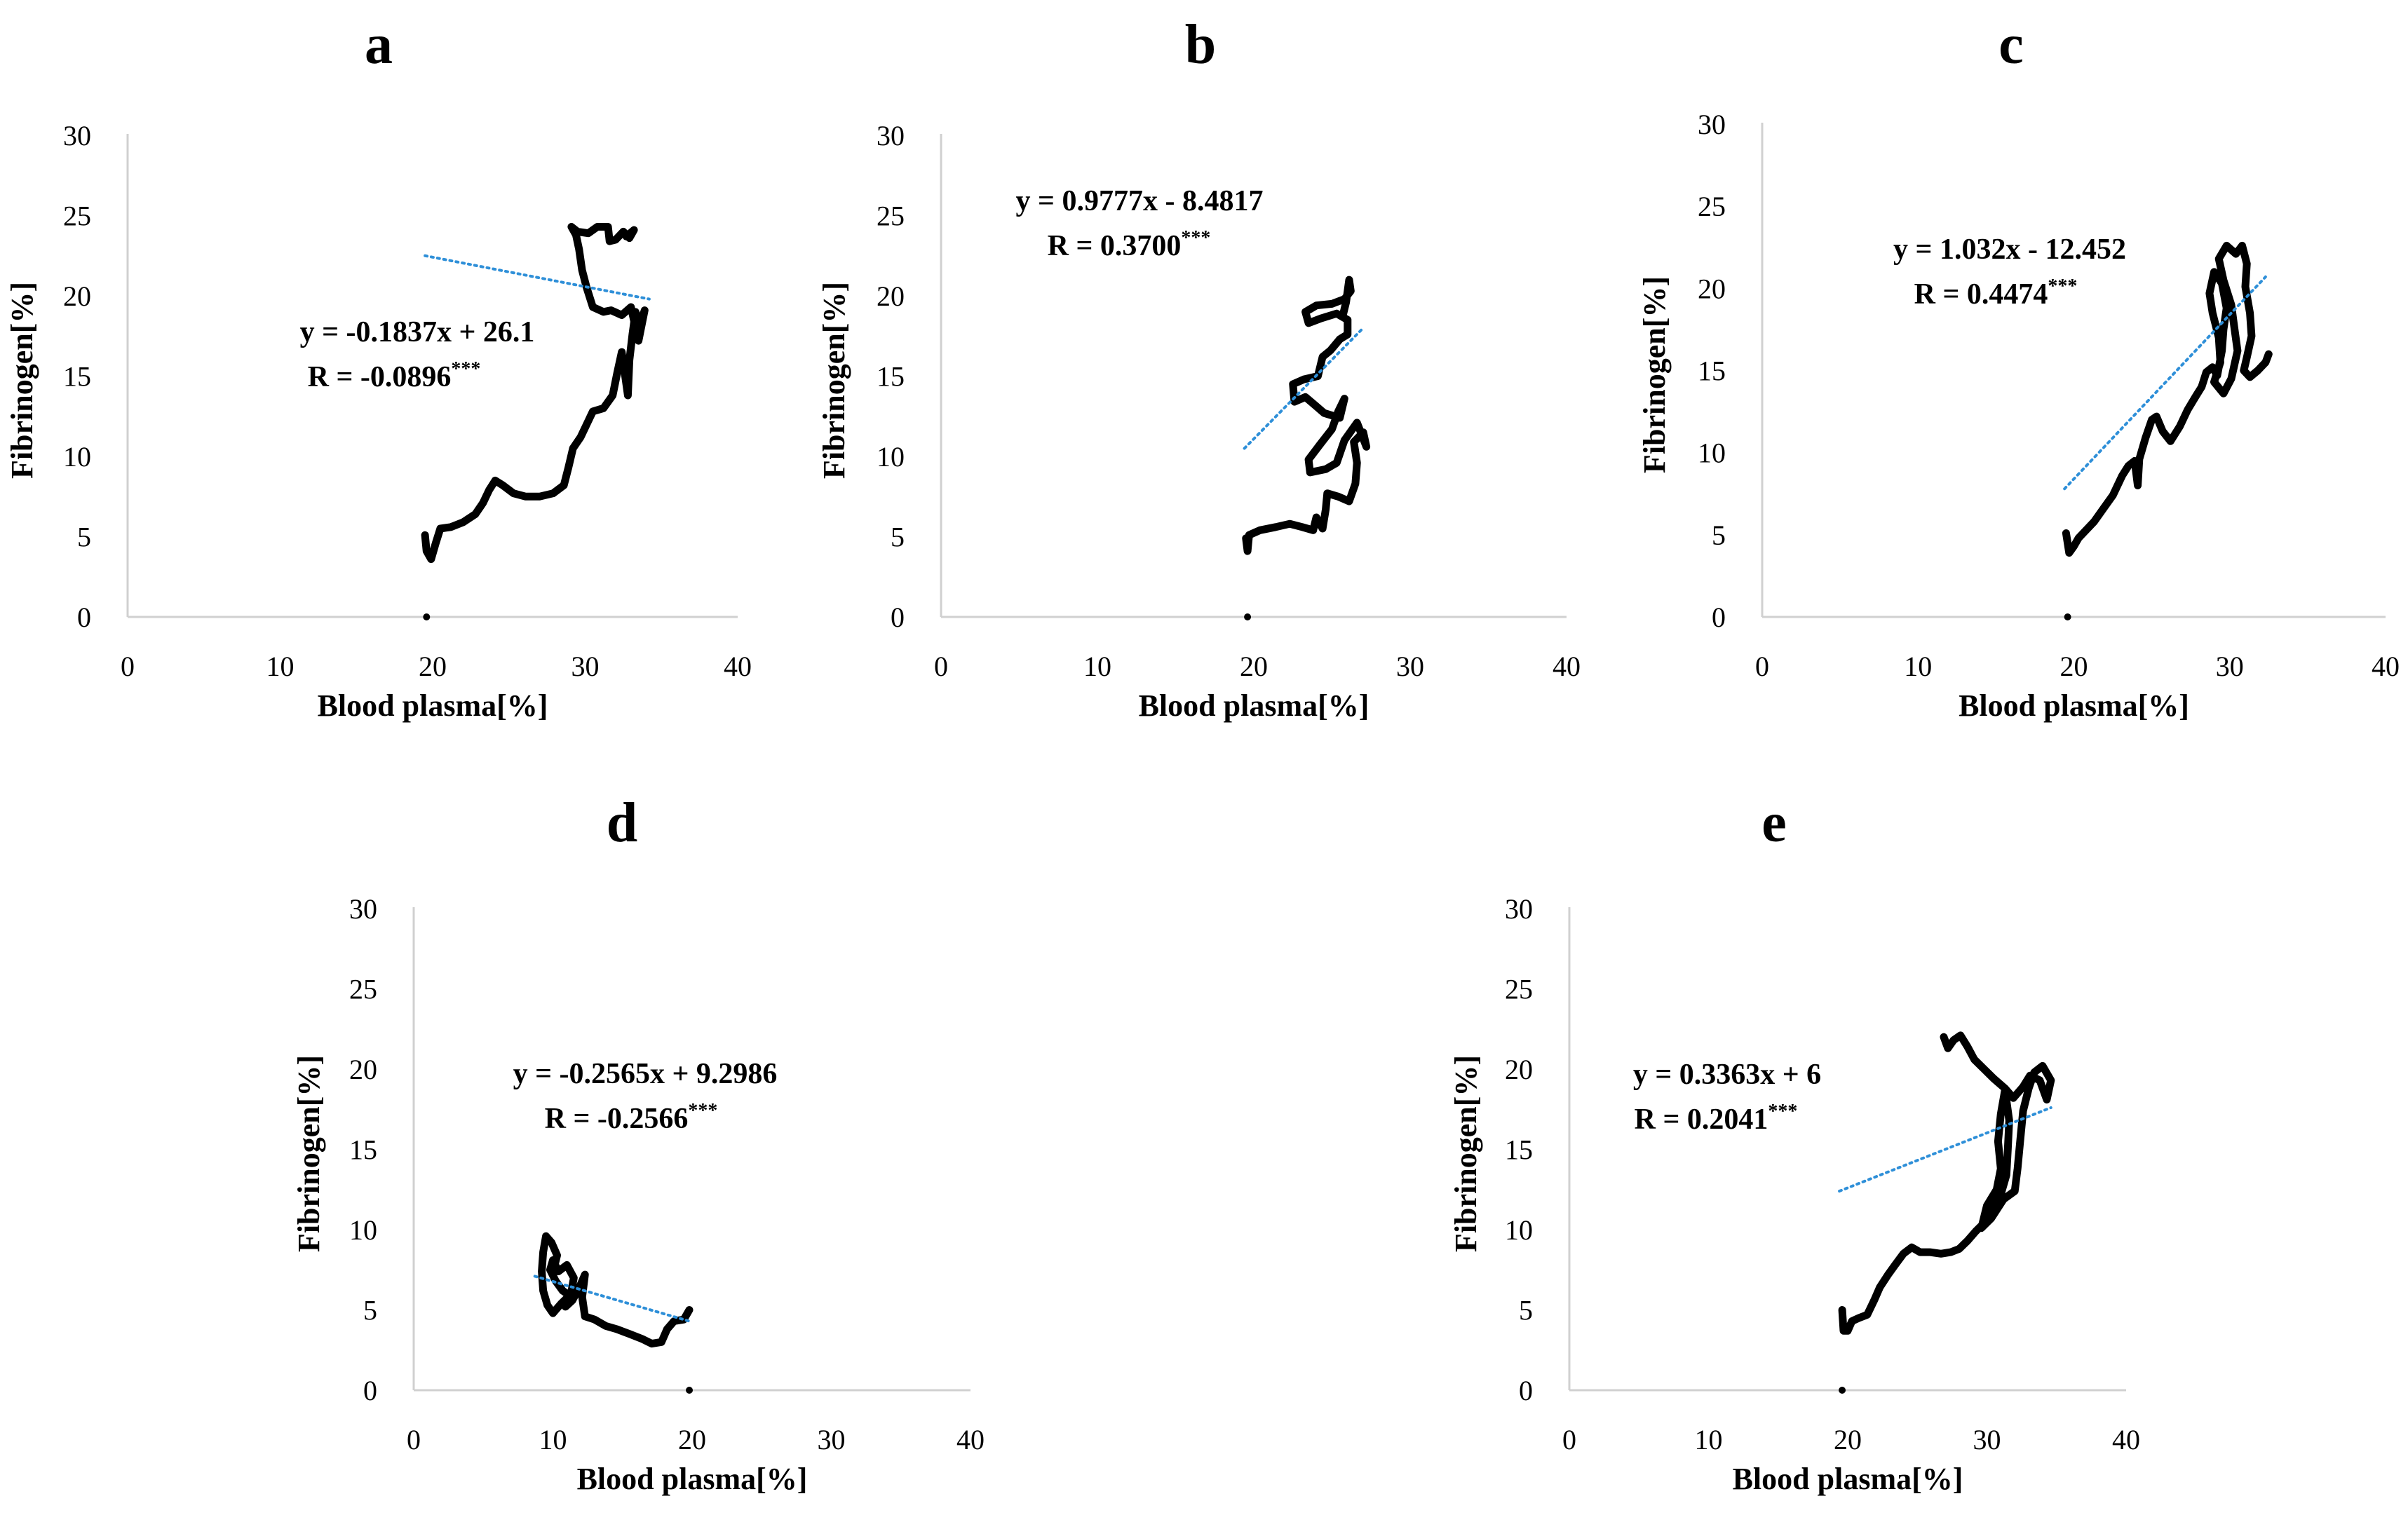 Image resolution: width=2408 pixels, height=1515 pixels. I want to click on regression-equation: y = 0.3363x + 6, so click(1727, 1075).